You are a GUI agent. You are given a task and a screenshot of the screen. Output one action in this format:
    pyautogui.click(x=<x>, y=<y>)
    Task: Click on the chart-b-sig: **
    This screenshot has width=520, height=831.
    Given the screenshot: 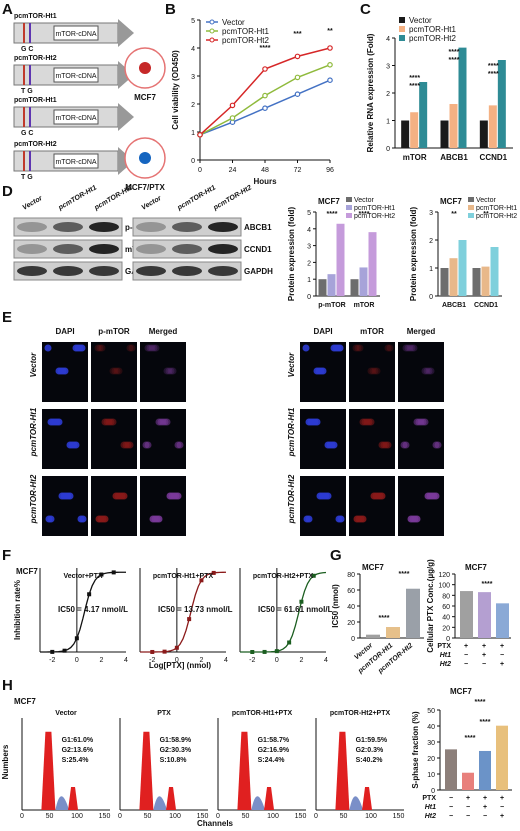 What is the action you would take?
    pyautogui.click(x=330, y=31)
    